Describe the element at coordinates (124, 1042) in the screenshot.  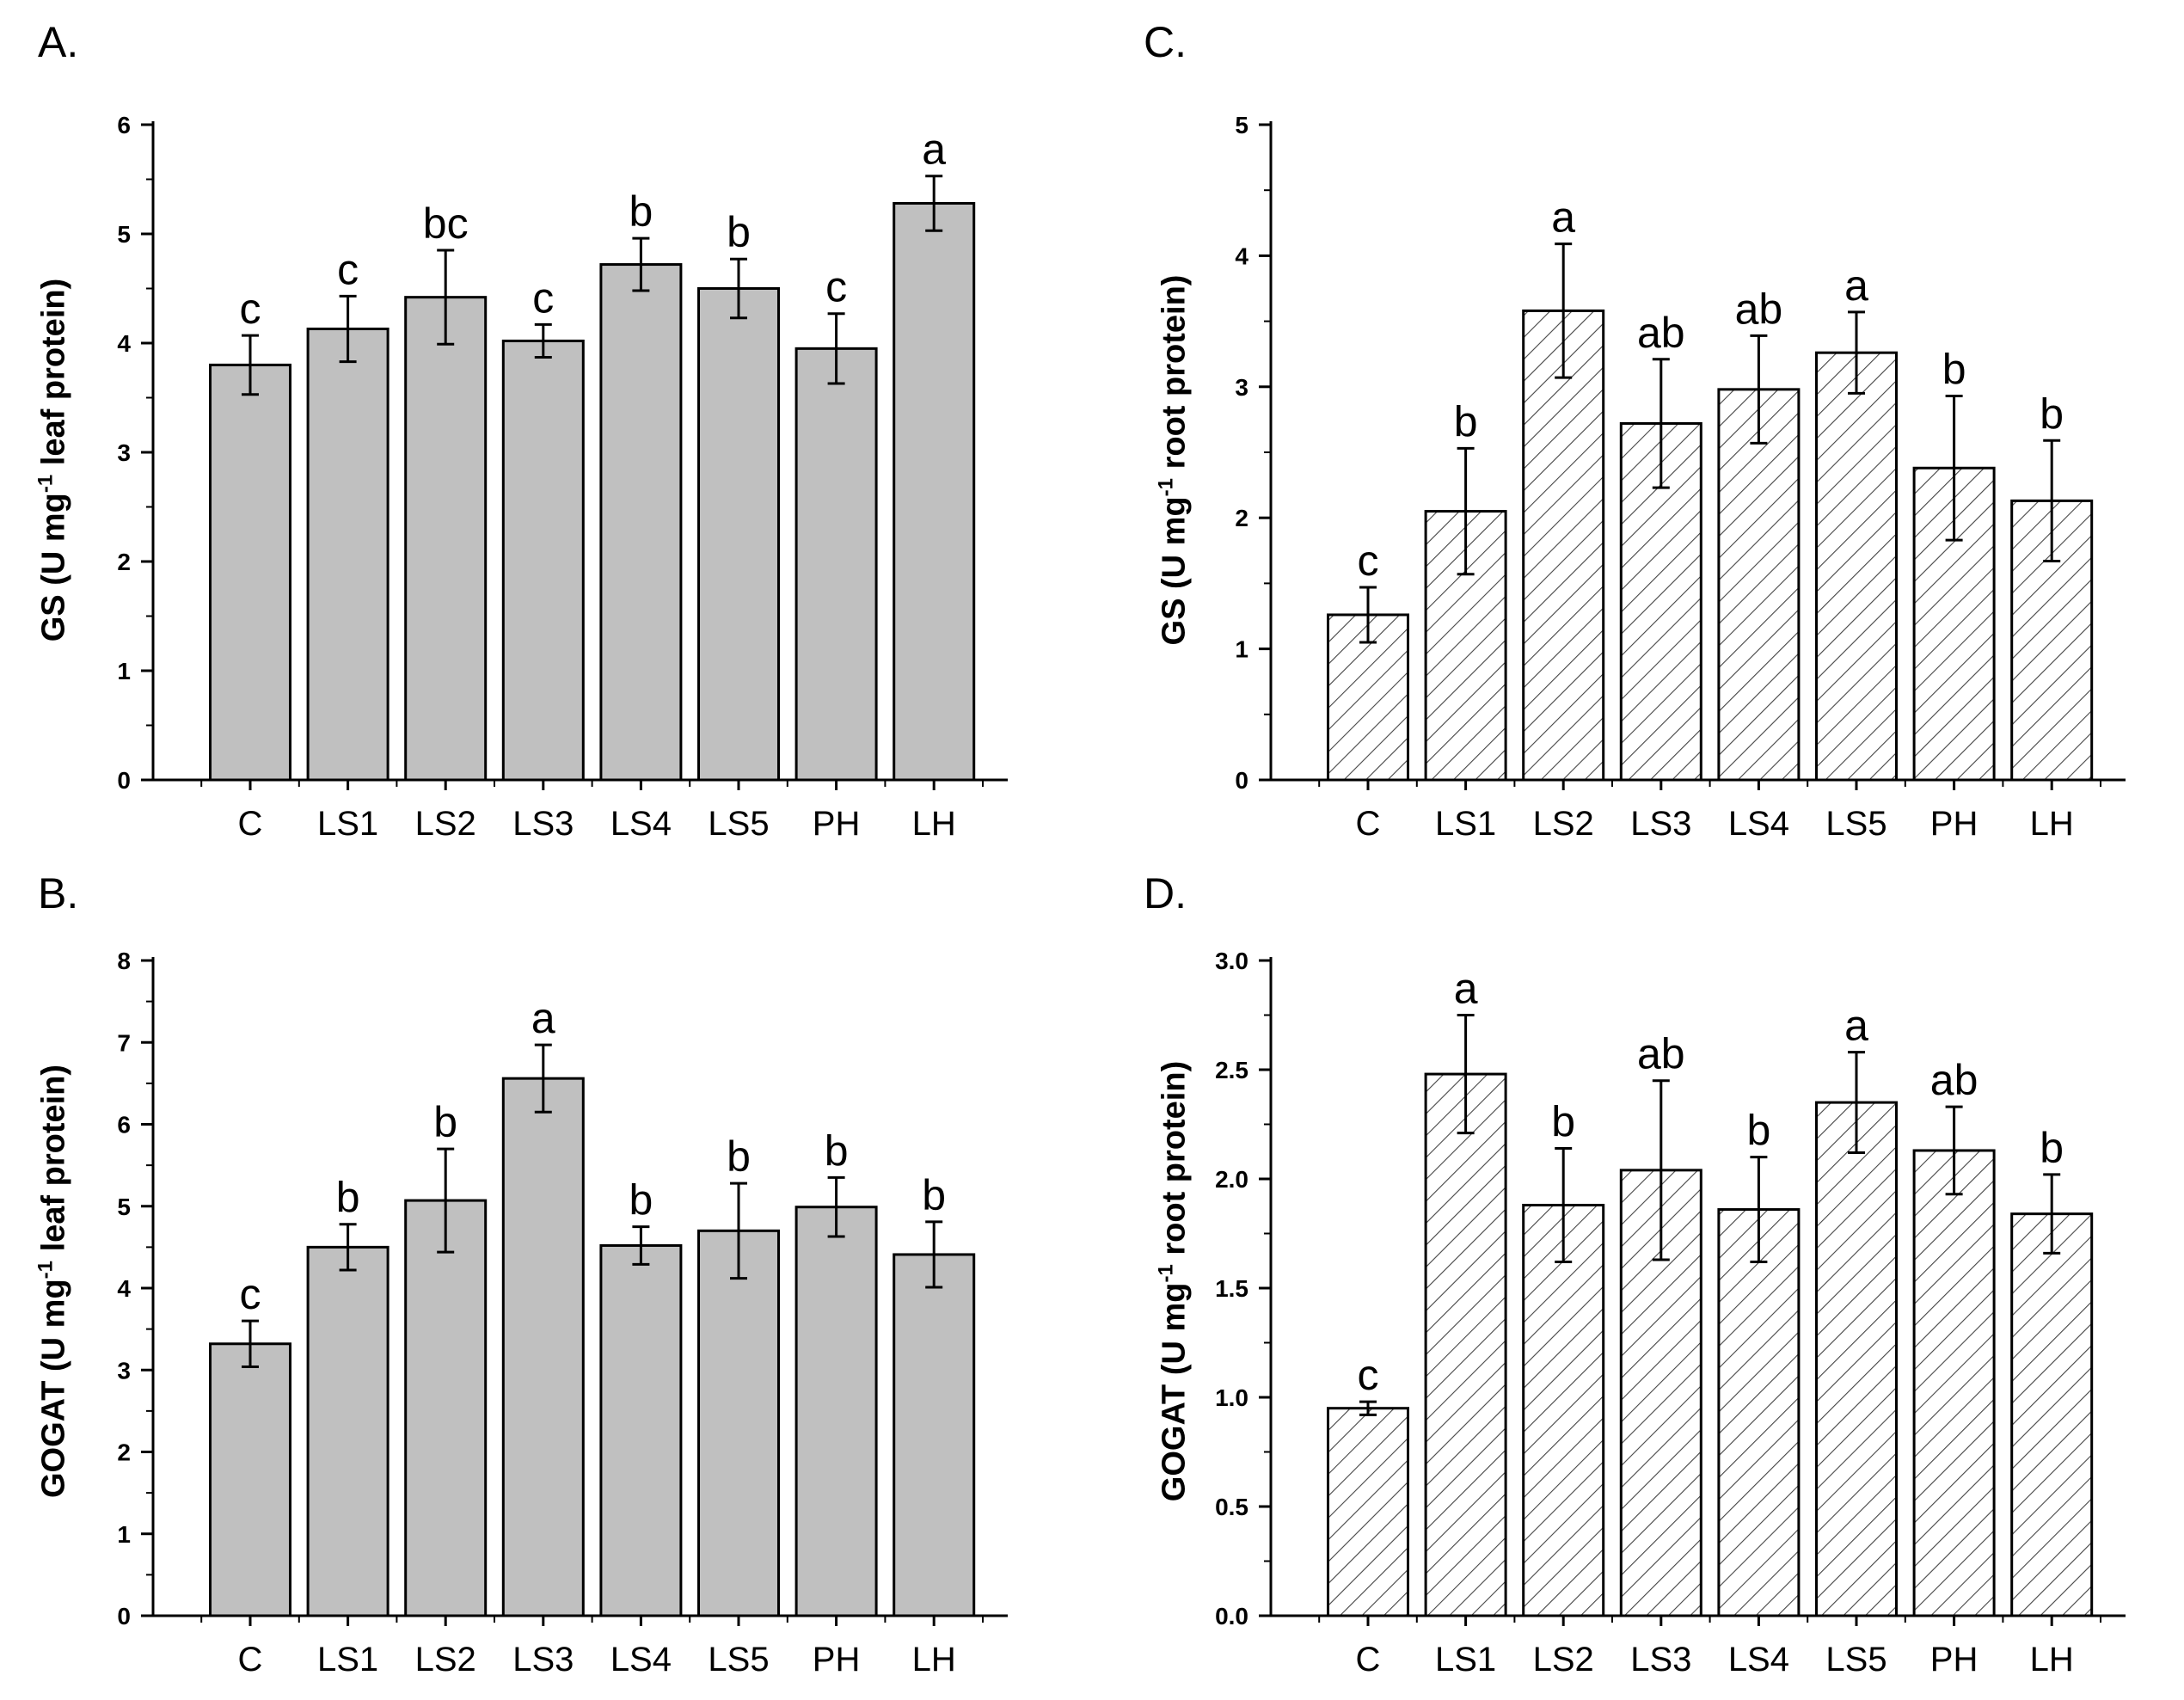
I see `y-tick-label: 7` at that location.